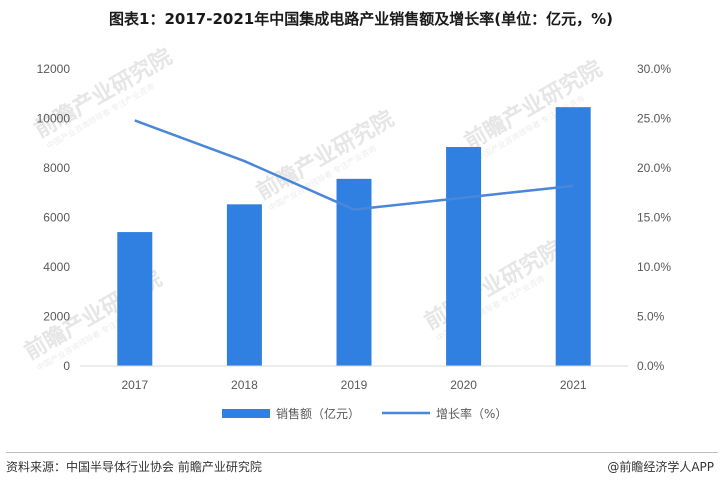 The height and width of the screenshot is (486, 722). Describe the element at coordinates (362, 452) in the screenshot. I see `footer-divider` at that location.